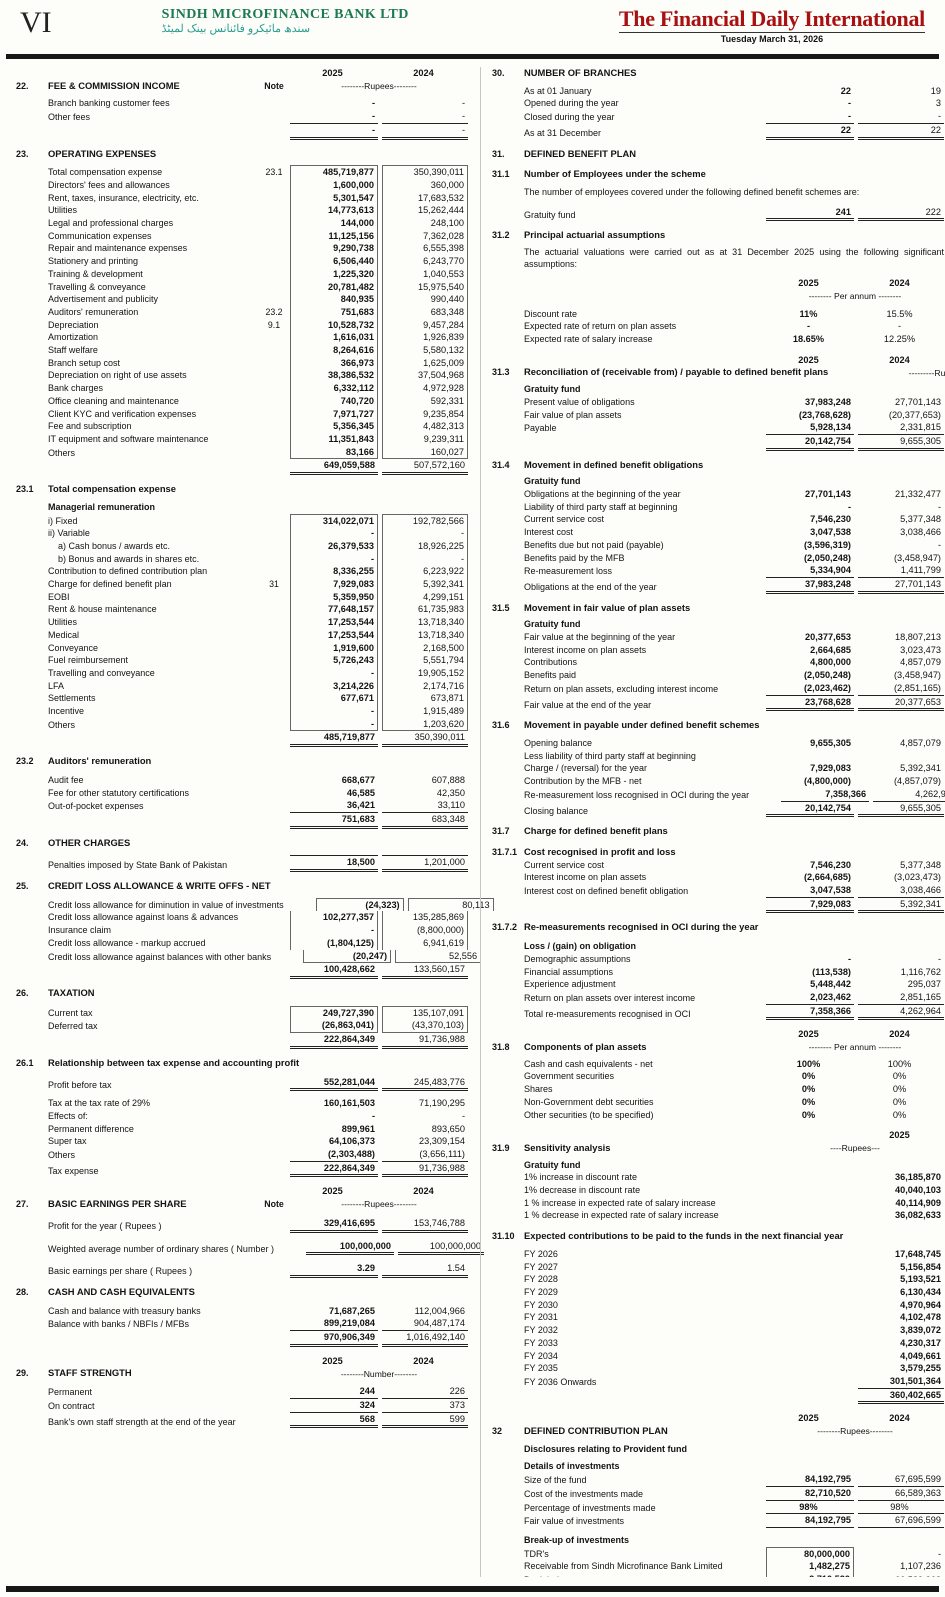  I want to click on table-row: Permanent difference 899,961 893,650, so click(242, 1129).